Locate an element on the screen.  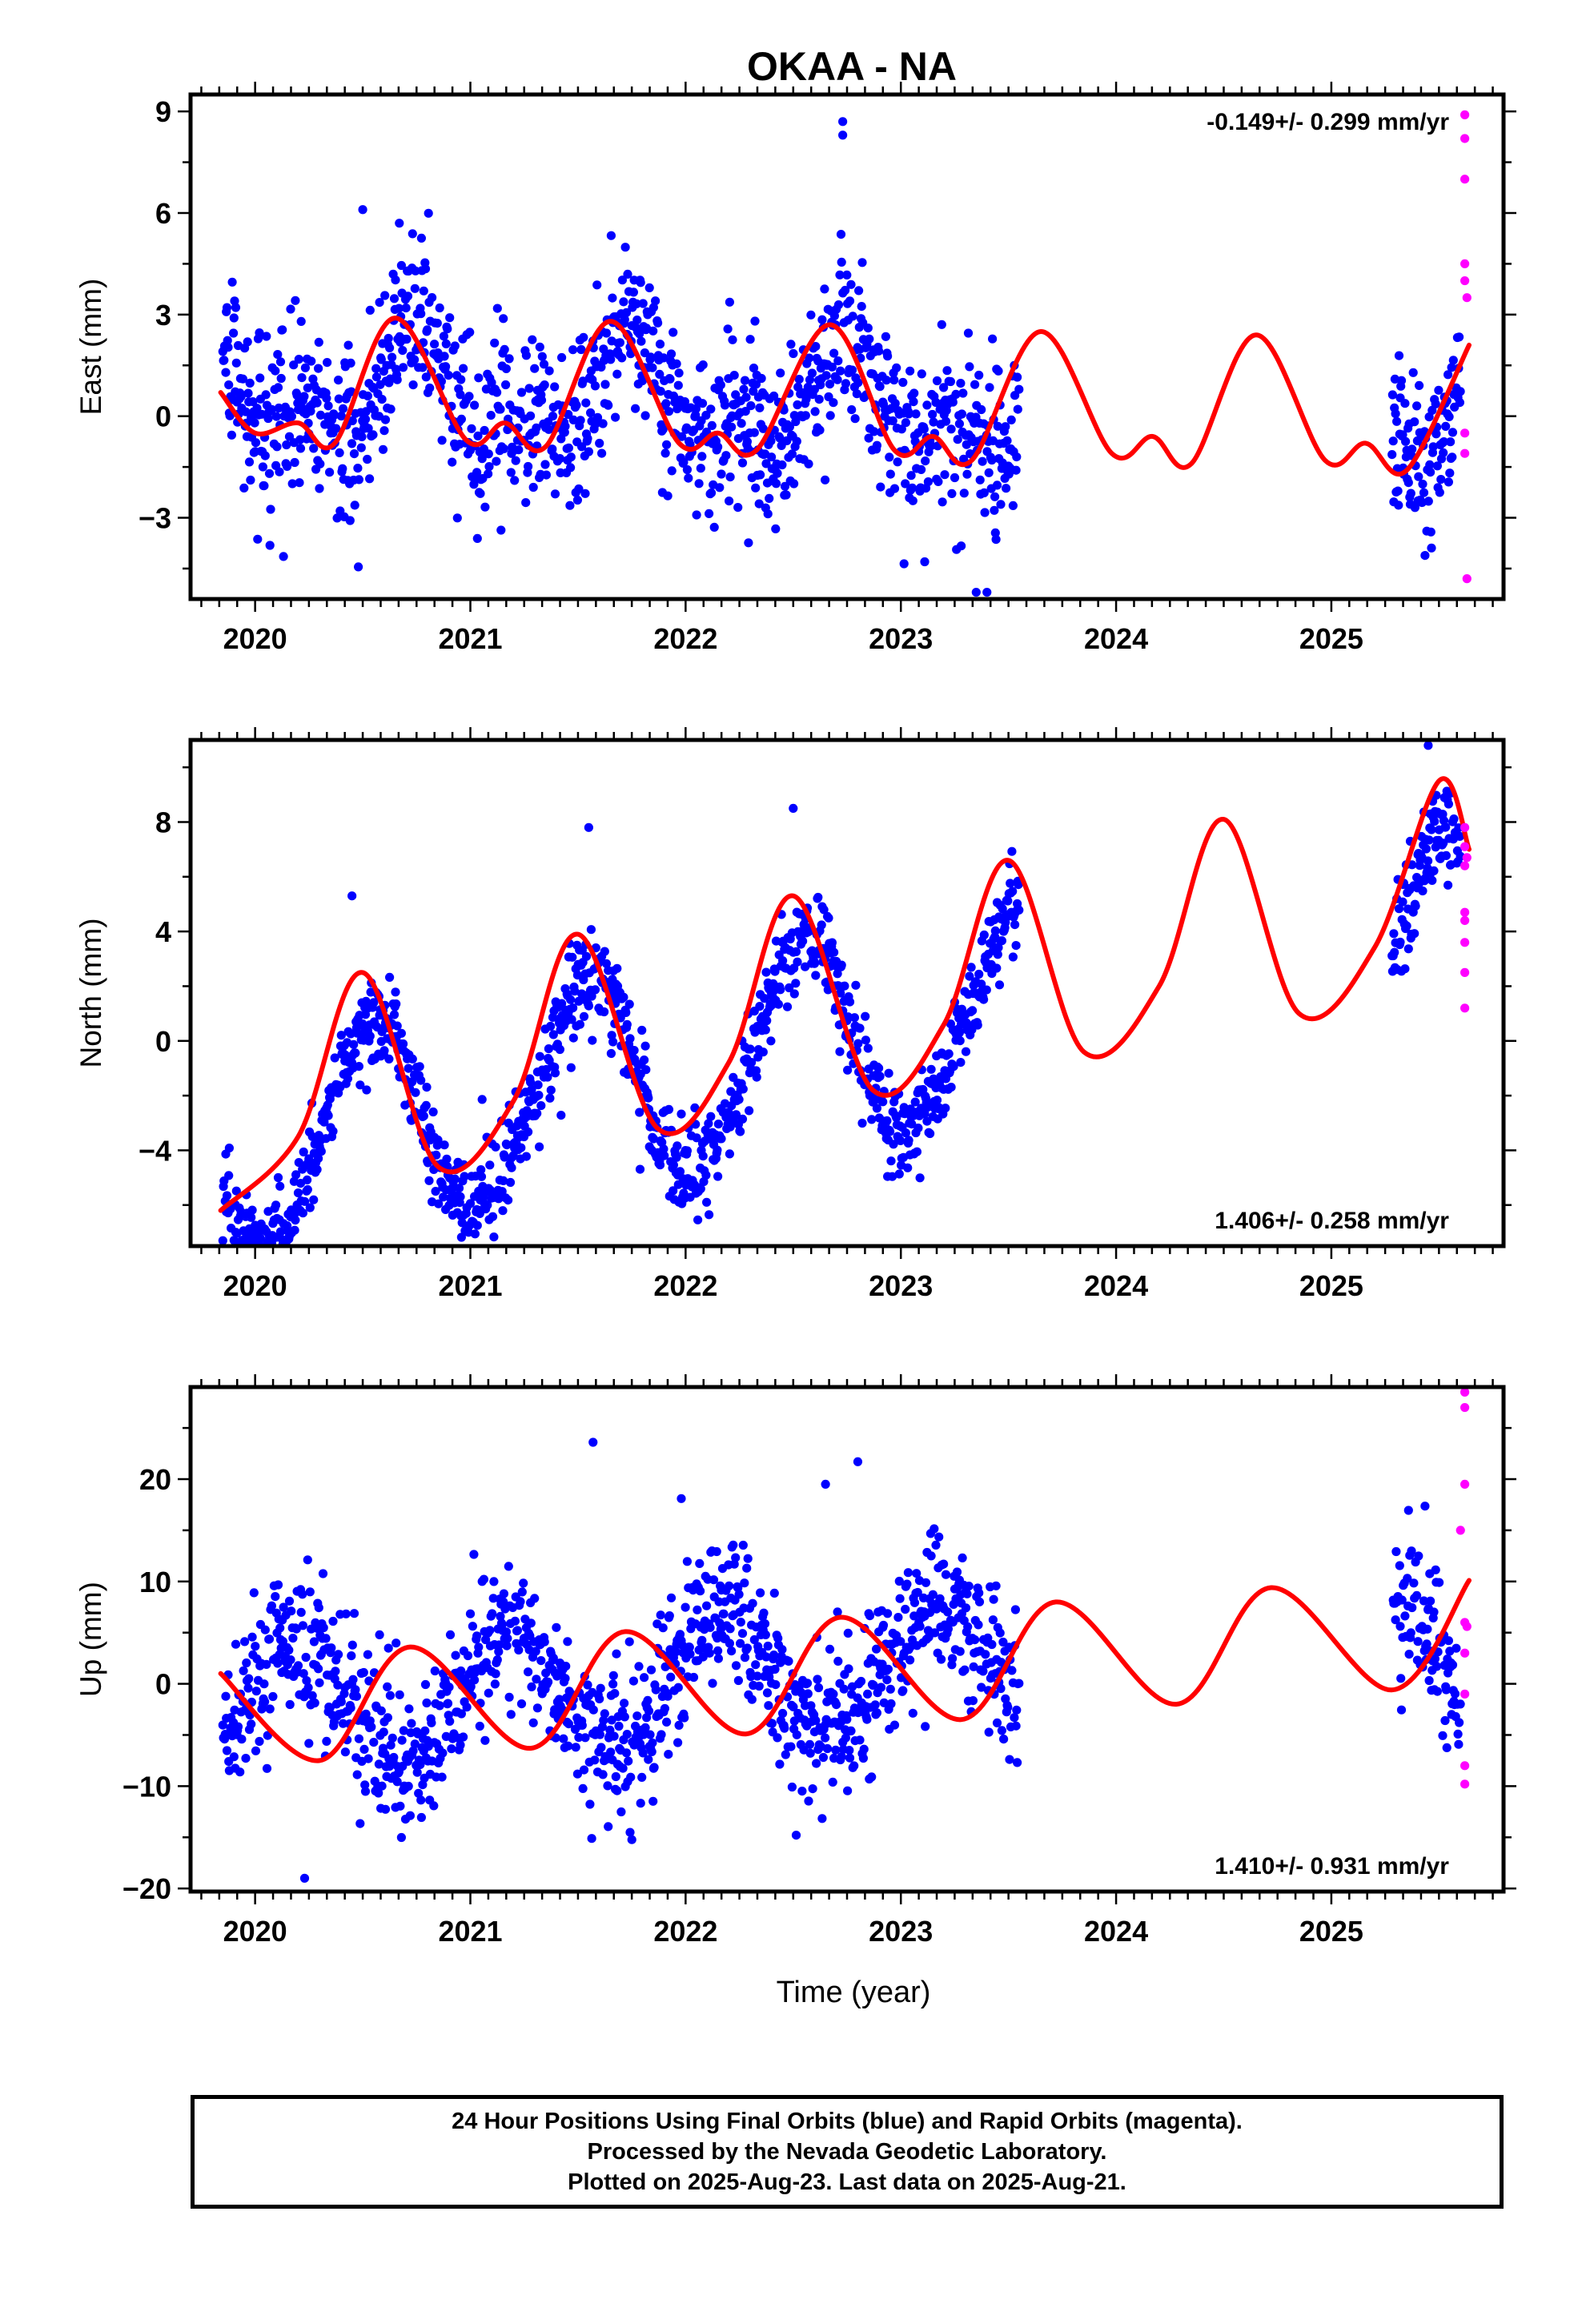
y-axis-label: North (mm) is located at coordinates (91, 993).